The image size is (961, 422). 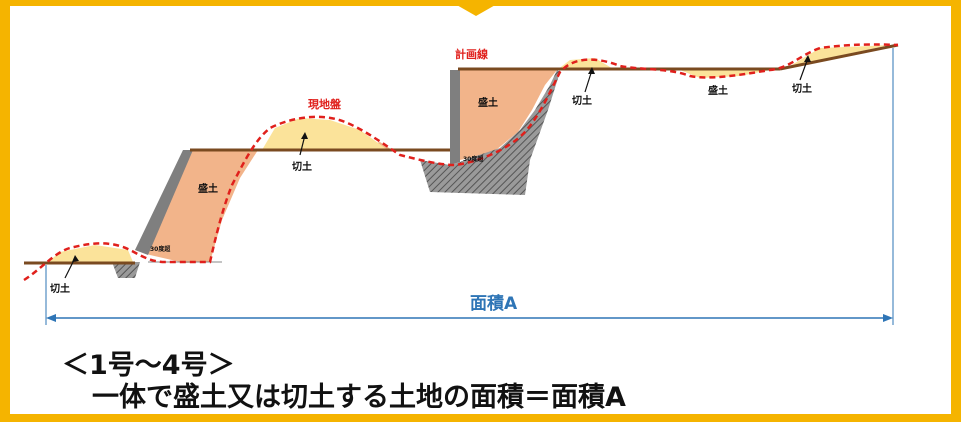 What do you see at coordinates (718, 90) in the screenshot?
I see `fill-label-3: 盛土` at bounding box center [718, 90].